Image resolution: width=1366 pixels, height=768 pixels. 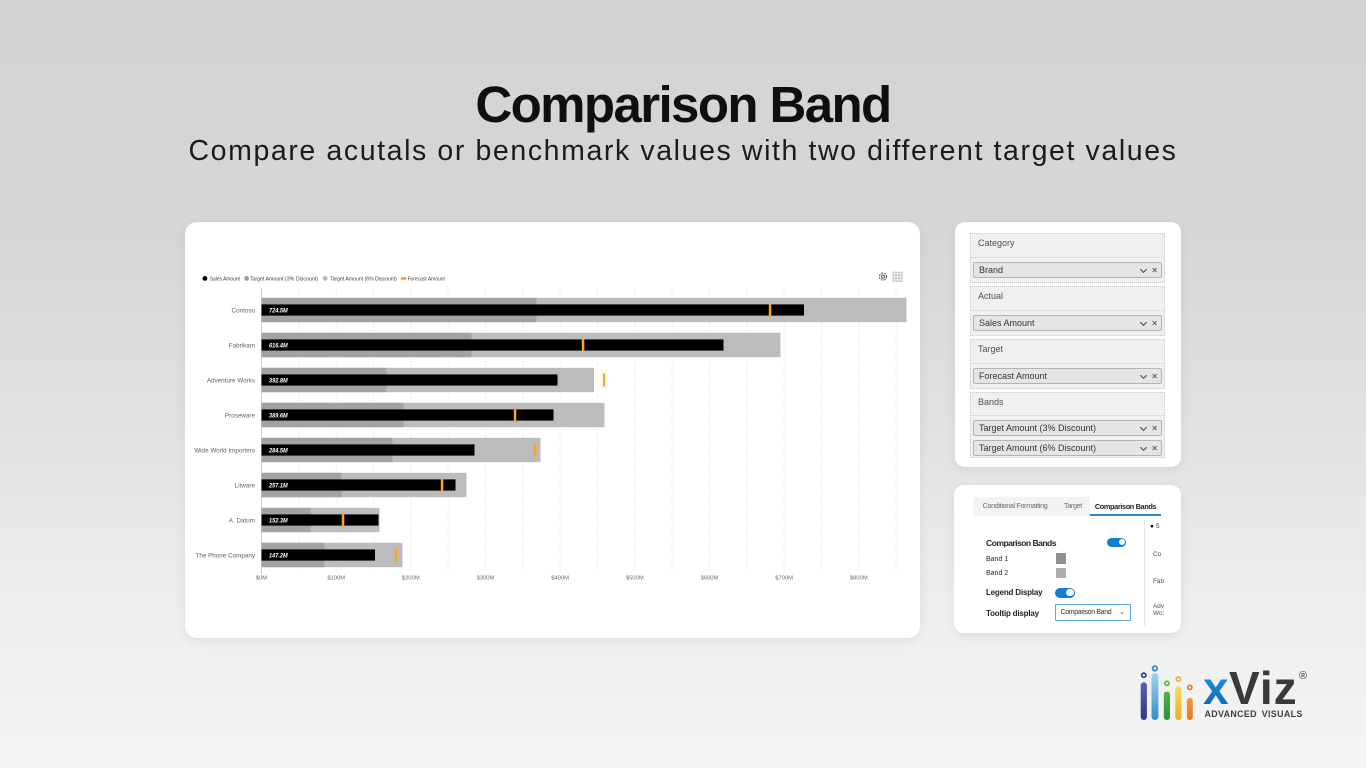 I want to click on svg-text: $0M, so click(x=261, y=578).